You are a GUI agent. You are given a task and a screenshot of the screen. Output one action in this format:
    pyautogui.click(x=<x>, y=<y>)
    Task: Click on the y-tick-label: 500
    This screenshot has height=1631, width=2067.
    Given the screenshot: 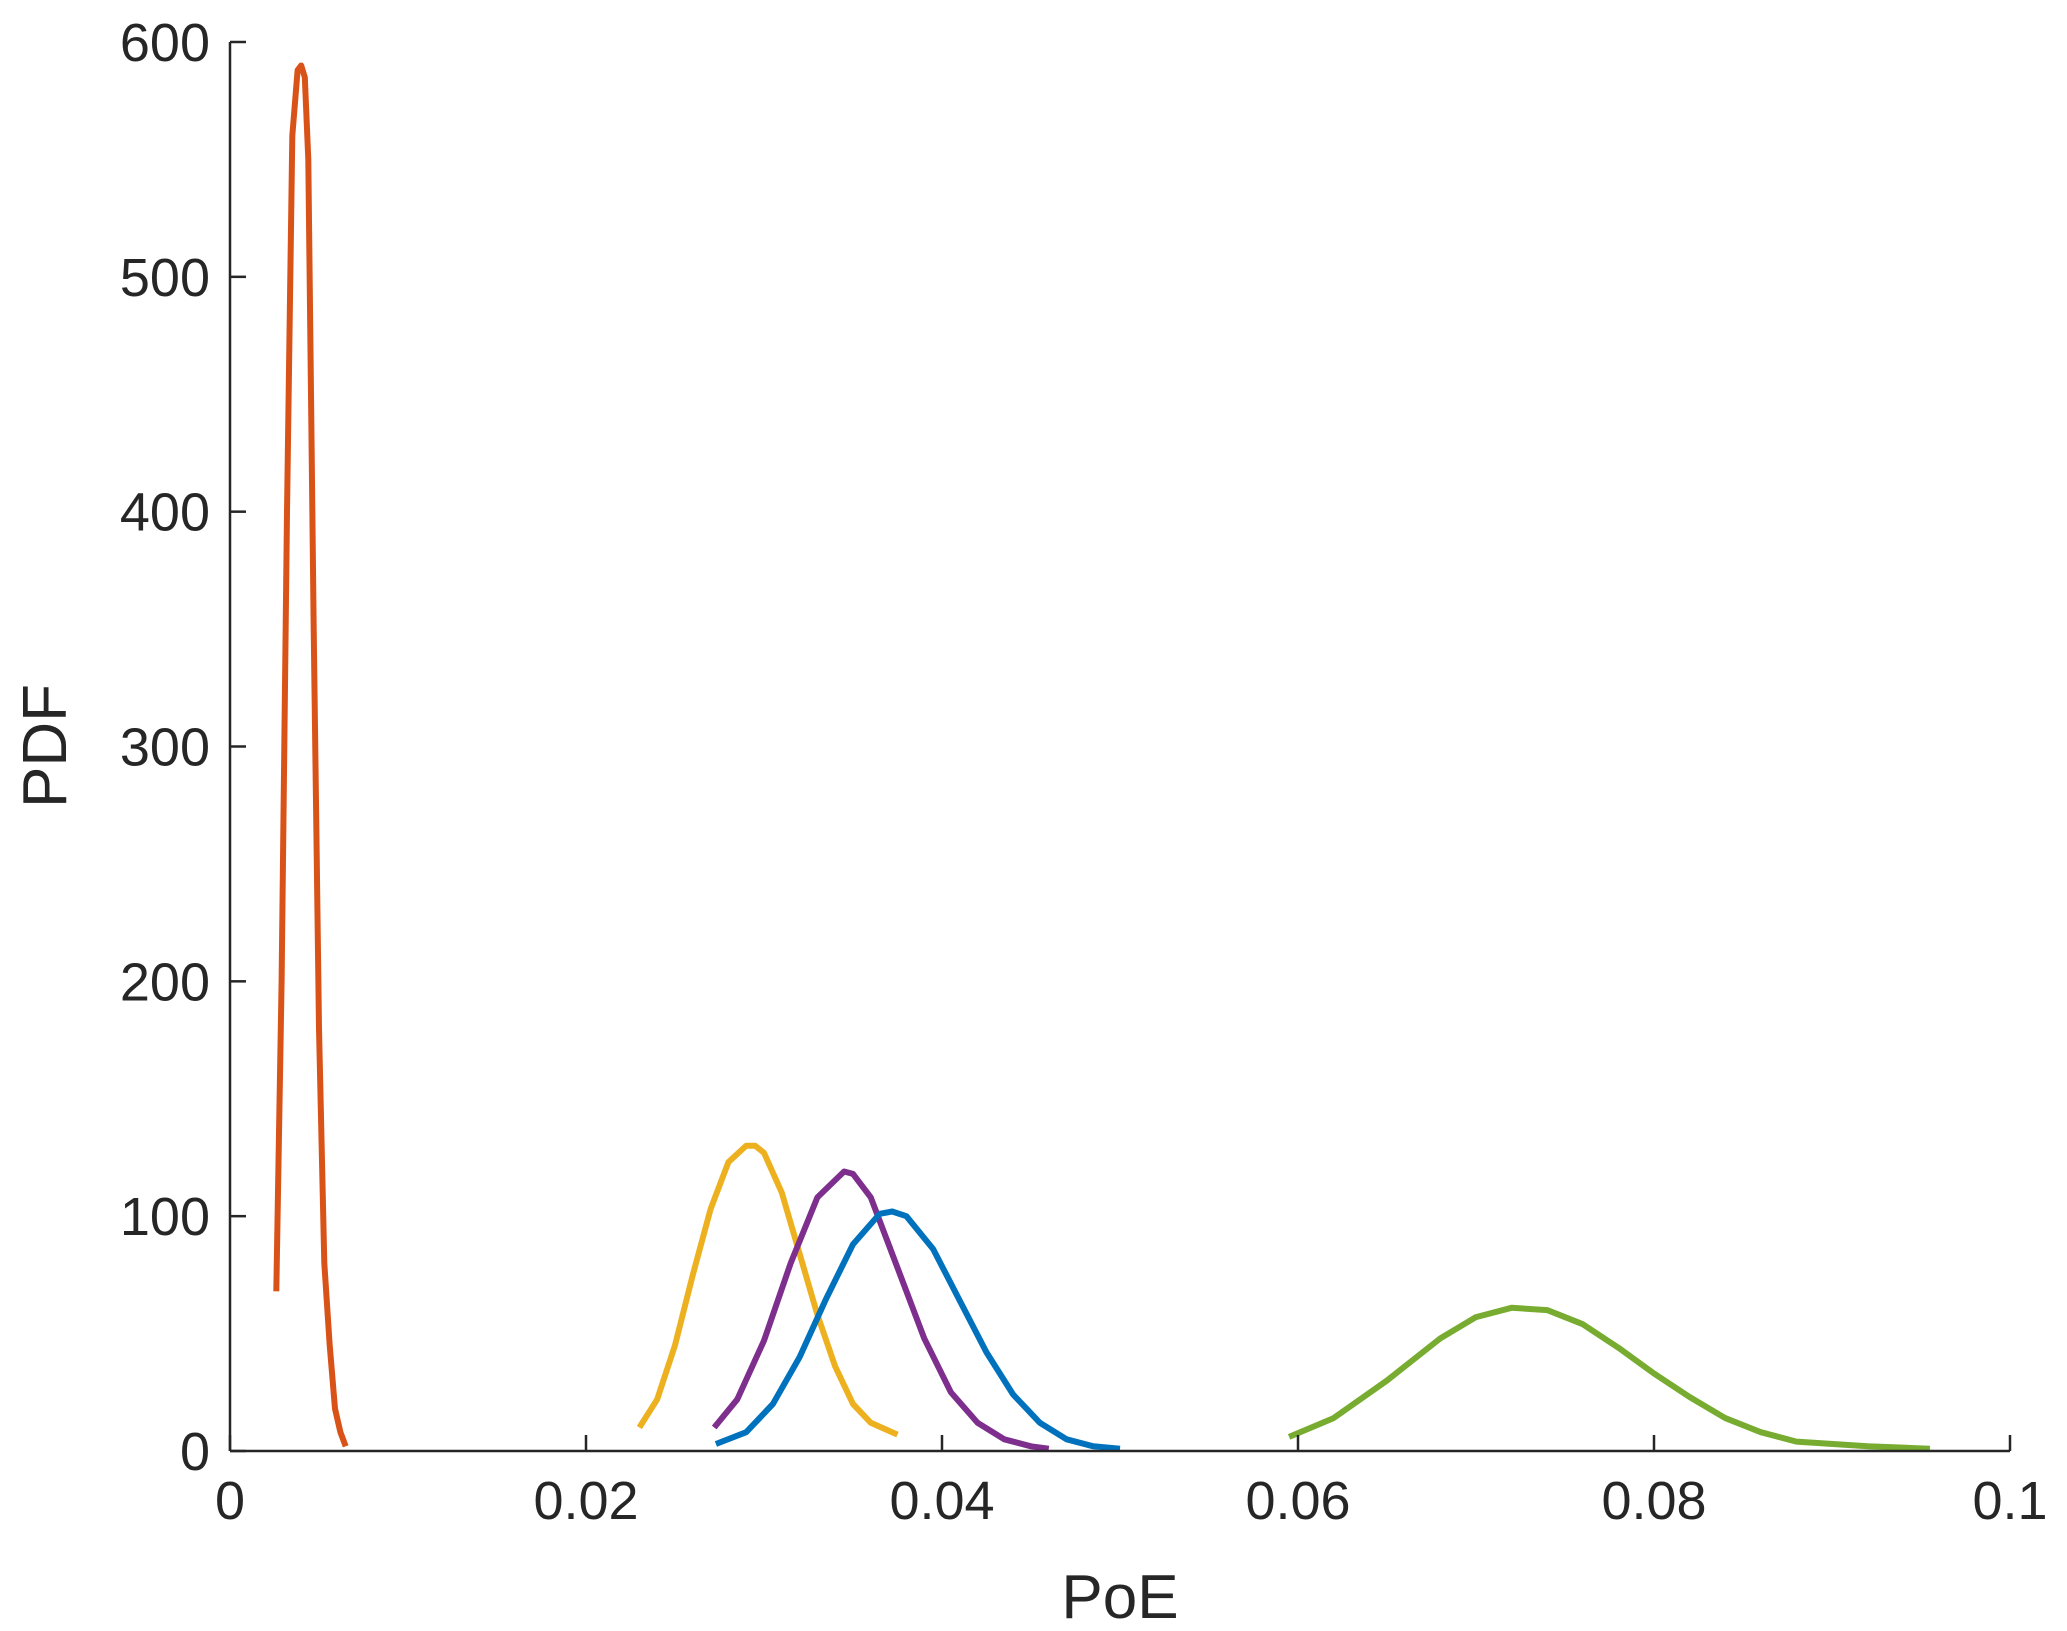 What is the action you would take?
    pyautogui.click(x=165, y=278)
    